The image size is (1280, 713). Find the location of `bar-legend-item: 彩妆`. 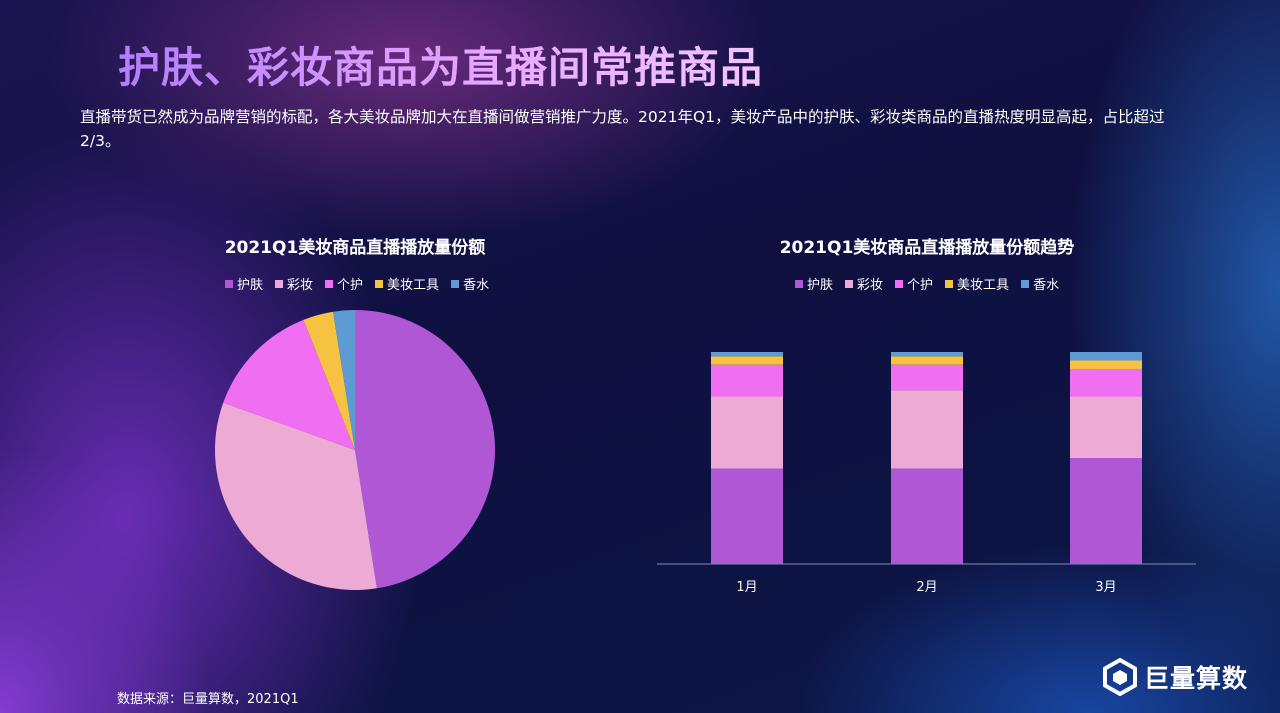

bar-legend-item: 彩妆 is located at coordinates (864, 283).